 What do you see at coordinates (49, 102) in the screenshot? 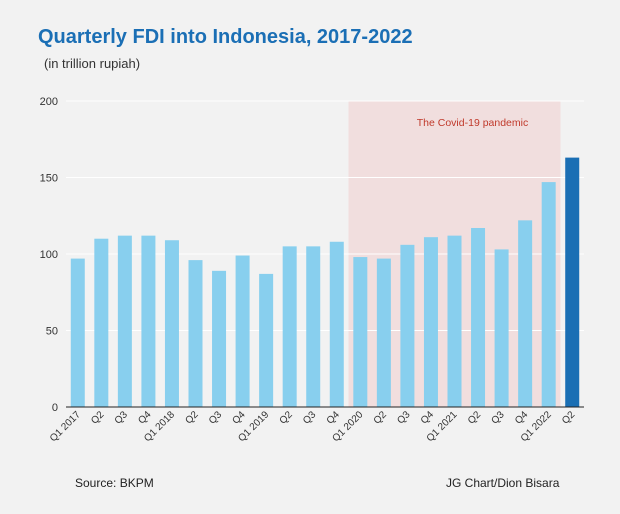
I see `y-tick-label: 200` at bounding box center [49, 102].